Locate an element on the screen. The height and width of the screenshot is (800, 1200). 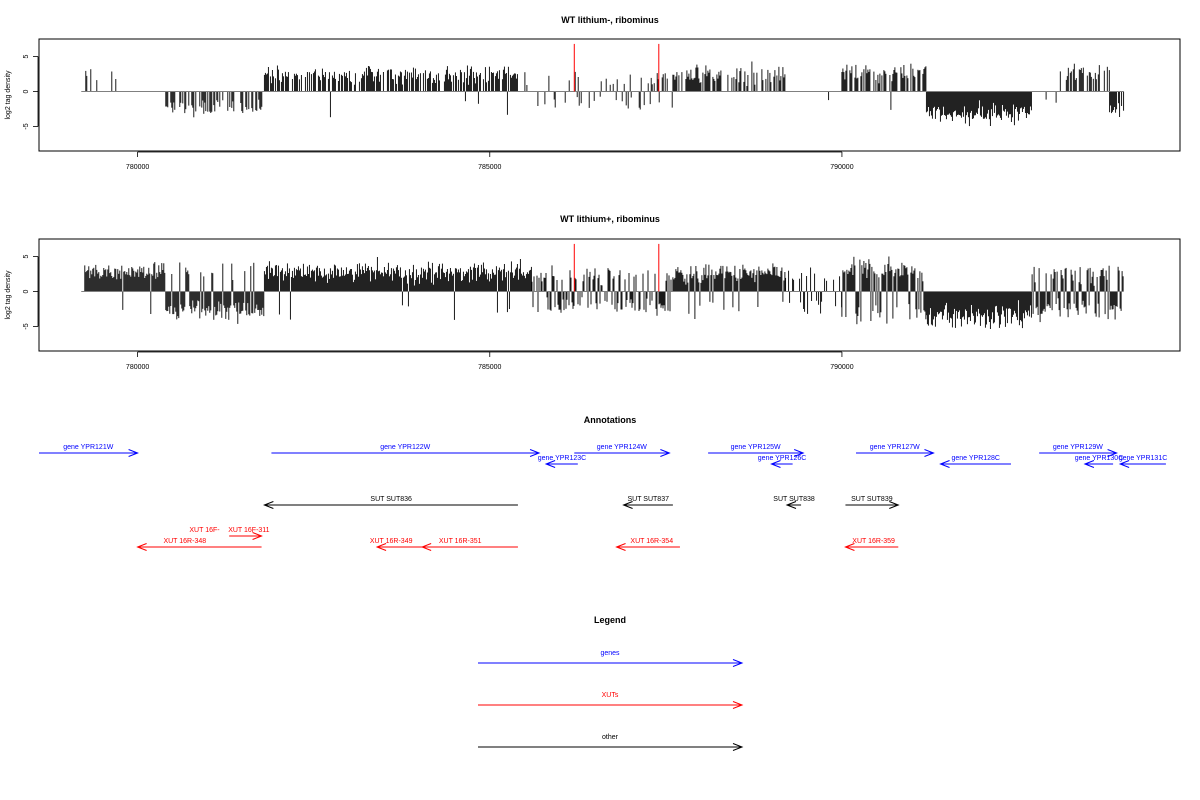
feature-label: gene YPR124W is located at coordinates (622, 447).